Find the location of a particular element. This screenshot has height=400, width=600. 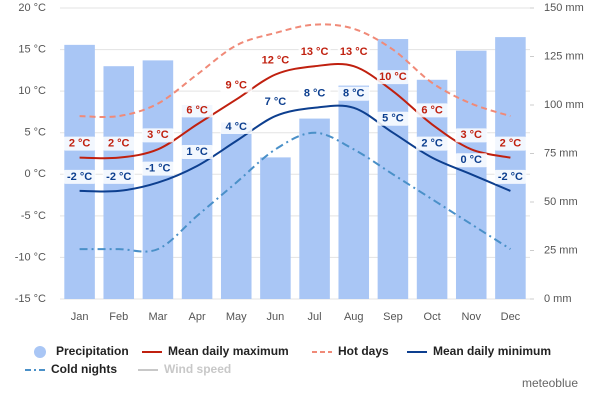

x-tick-label: Jun is located at coordinates (276, 317).